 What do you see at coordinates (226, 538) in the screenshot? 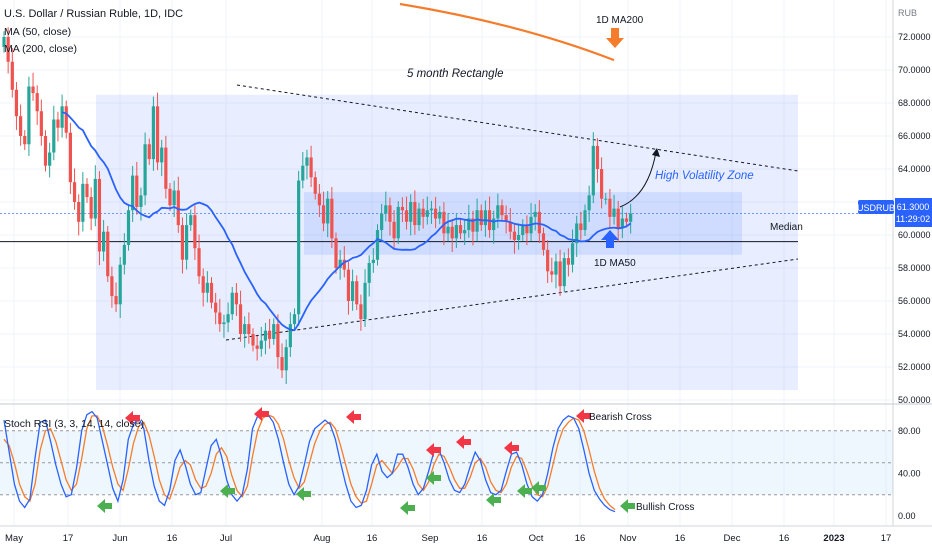
I see `time-tick-label: Jul` at bounding box center [226, 538].